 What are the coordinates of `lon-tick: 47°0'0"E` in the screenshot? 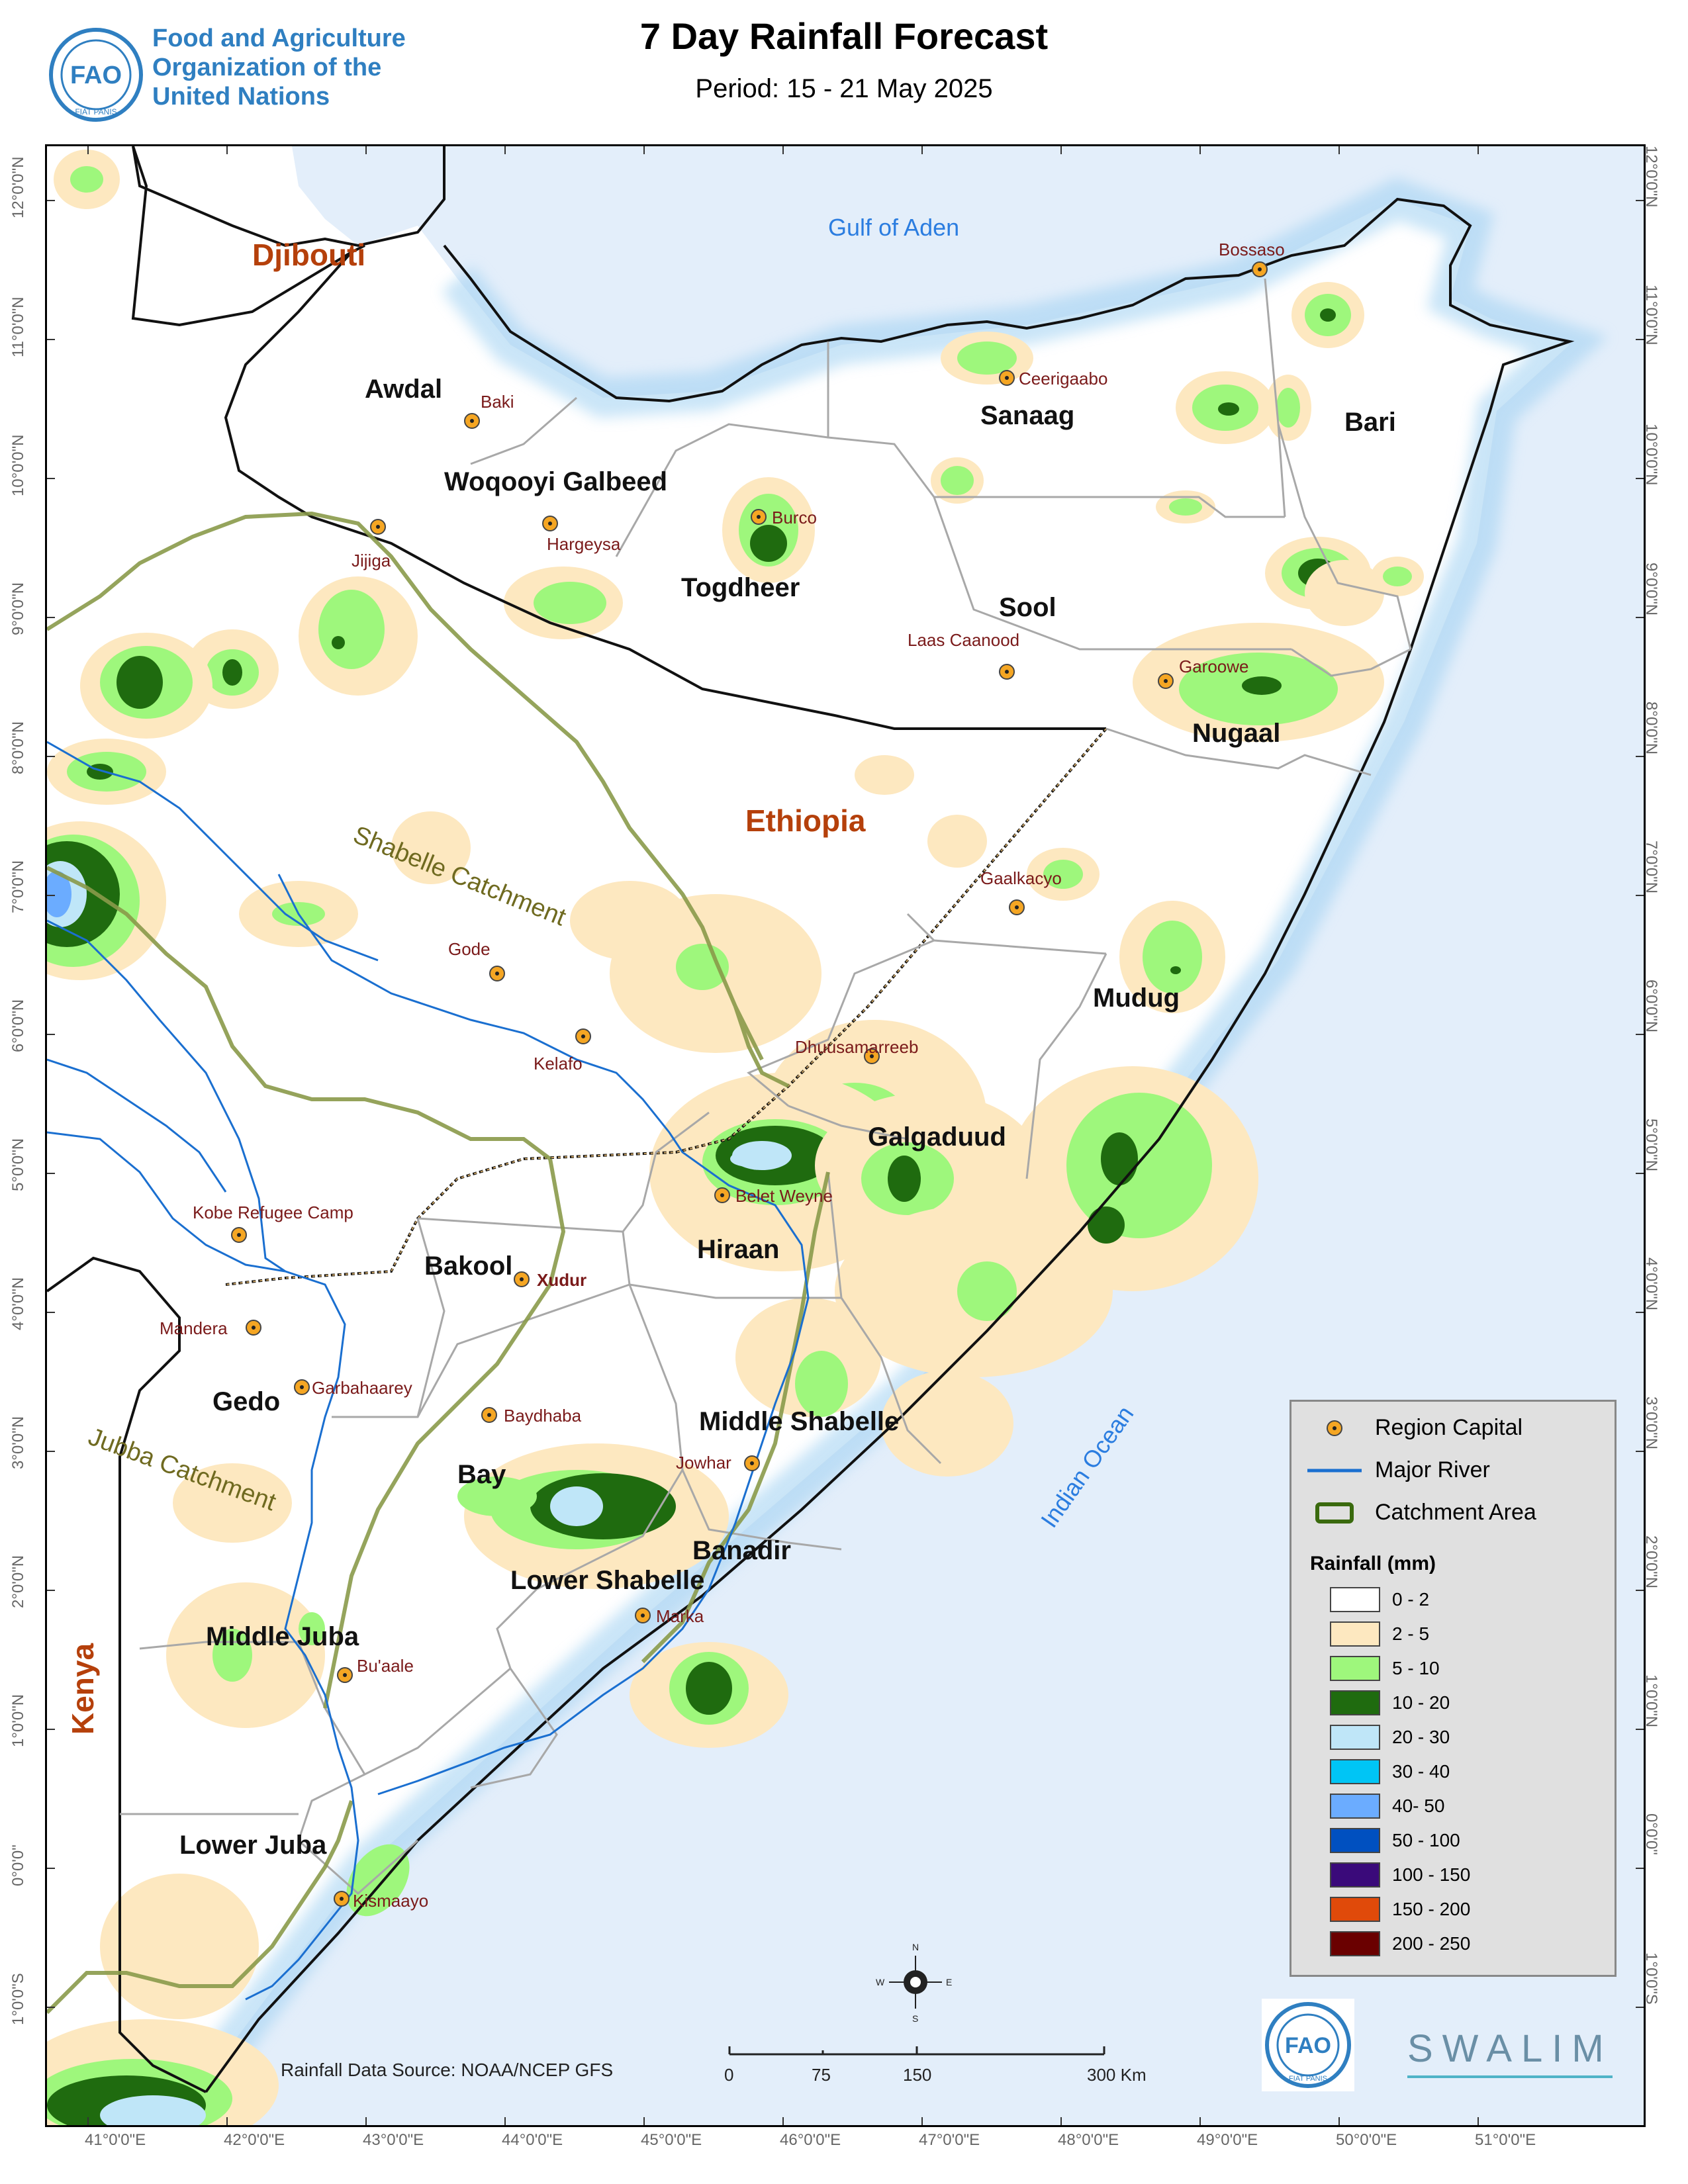 It's located at (949, 2140).